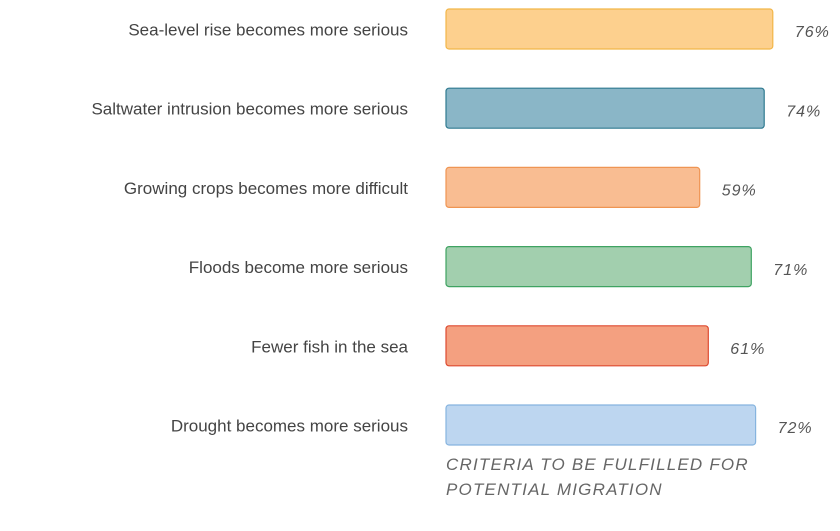 This screenshot has width=840, height=531. Describe the element at coordinates (266, 188) in the screenshot. I see `category-label: Growing crops becomes more difficult` at that location.